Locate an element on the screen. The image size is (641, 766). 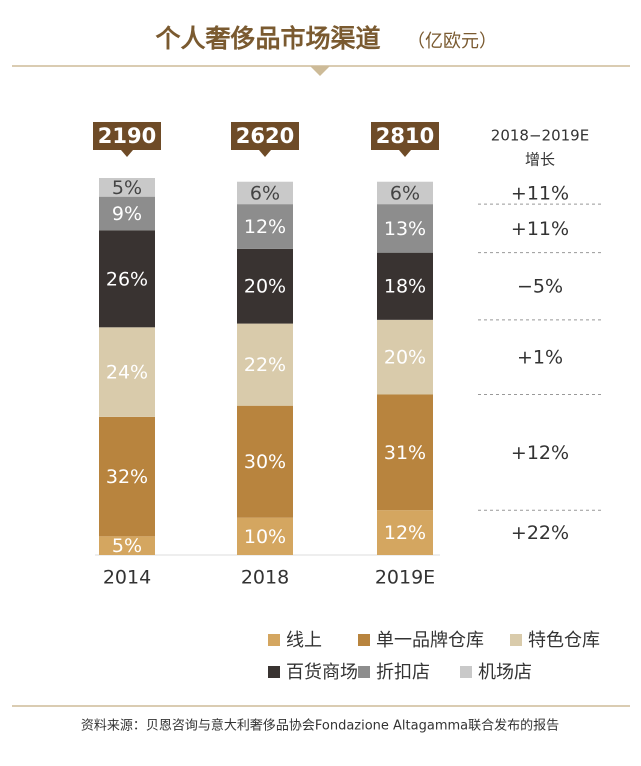
legend-label: 特色仓库 is located at coordinates (564, 640).